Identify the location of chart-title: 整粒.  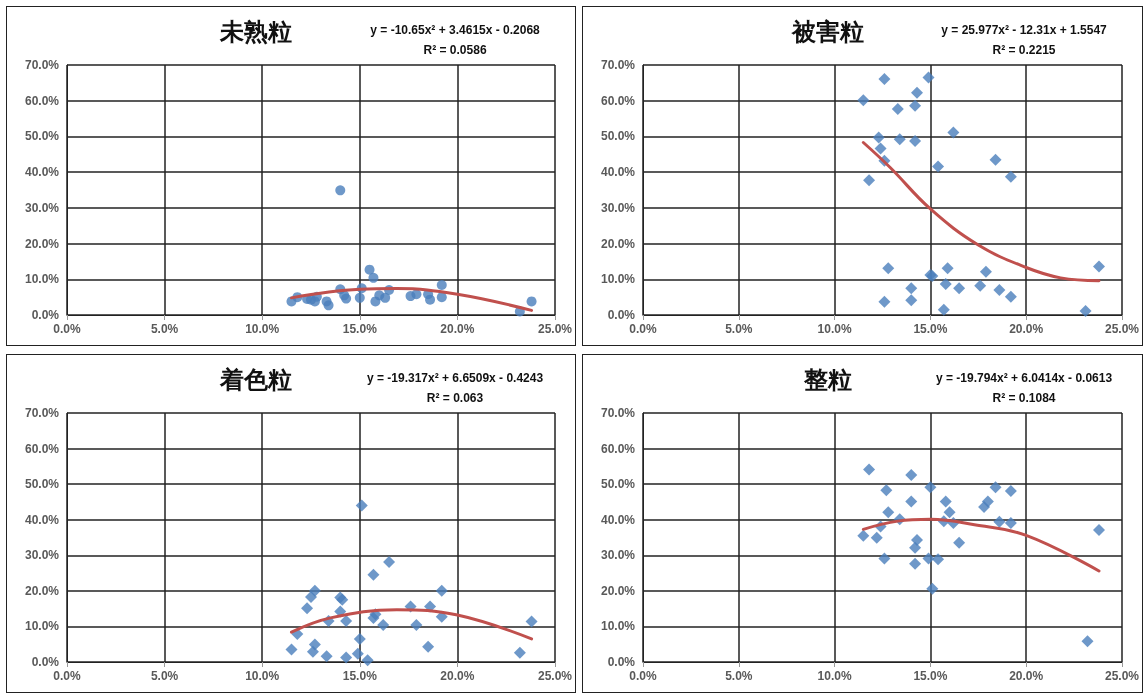
(828, 380).